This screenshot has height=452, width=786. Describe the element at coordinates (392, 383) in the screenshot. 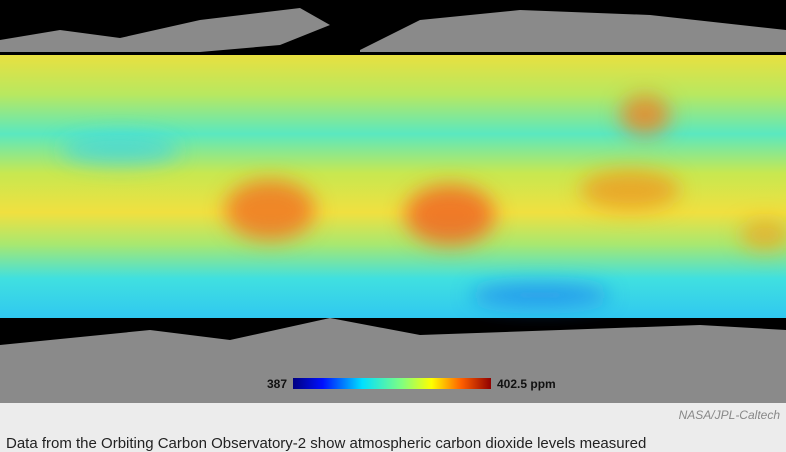

I see `colorbar` at that location.